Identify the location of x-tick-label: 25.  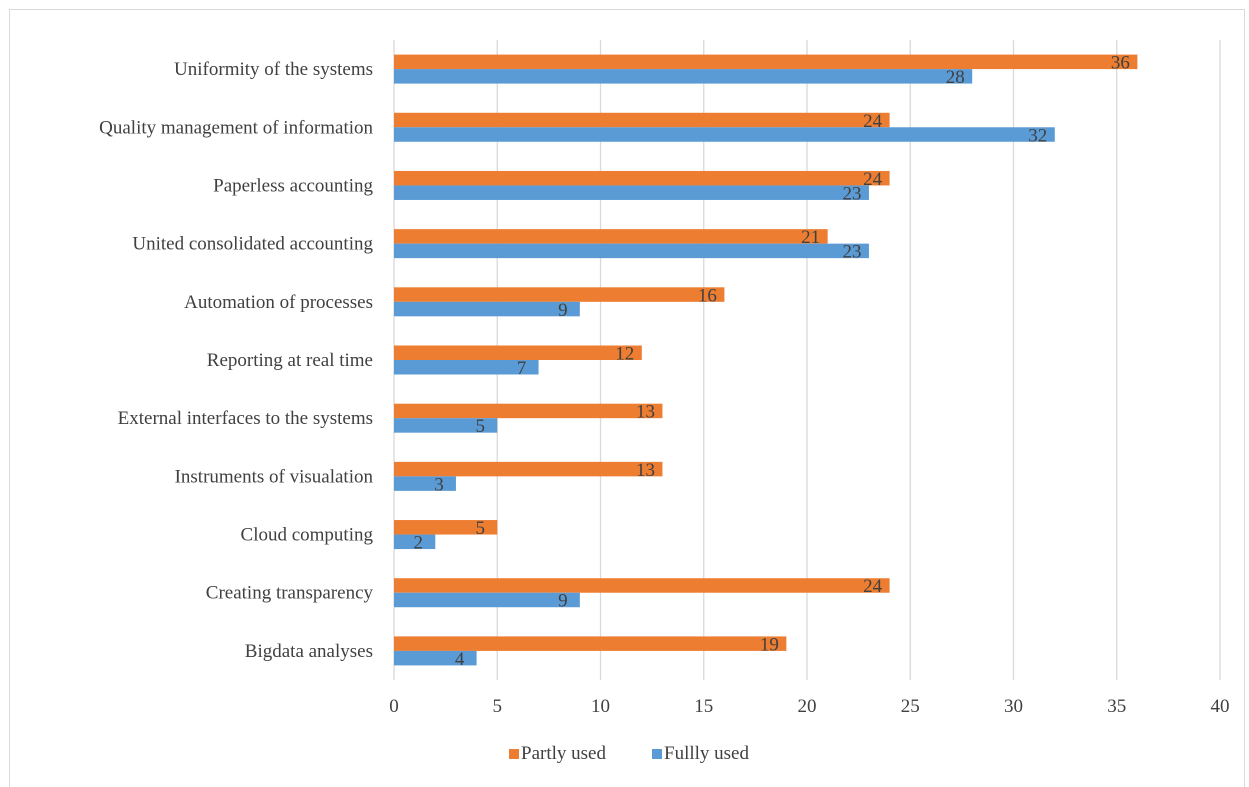
(910, 706).